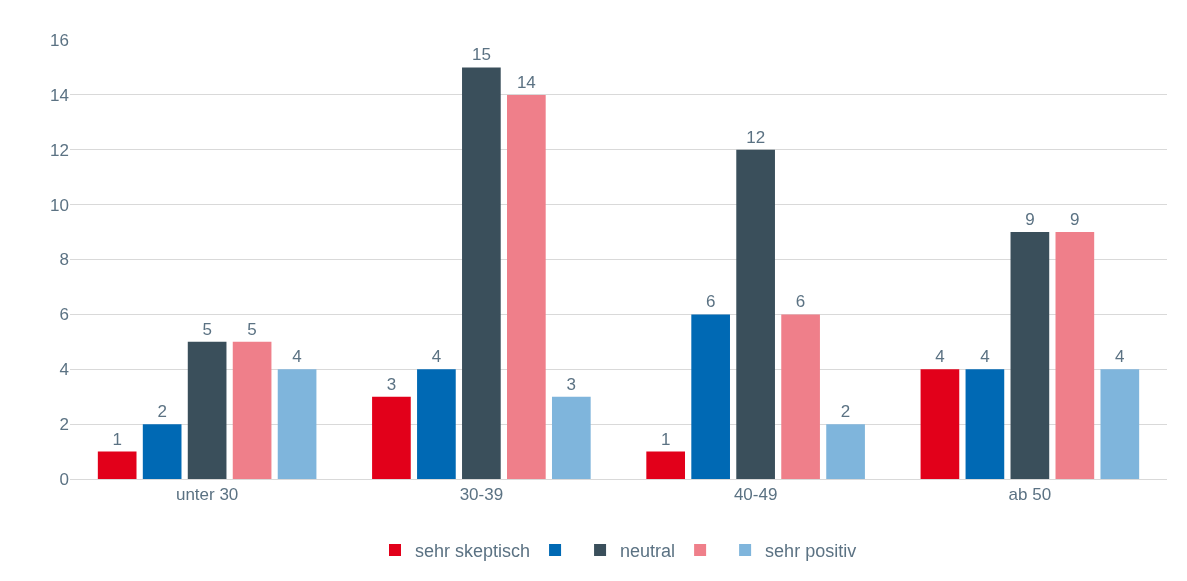 The image size is (1187, 581). What do you see at coordinates (1030, 495) in the screenshot?
I see `x-tick-label: ab 50` at bounding box center [1030, 495].